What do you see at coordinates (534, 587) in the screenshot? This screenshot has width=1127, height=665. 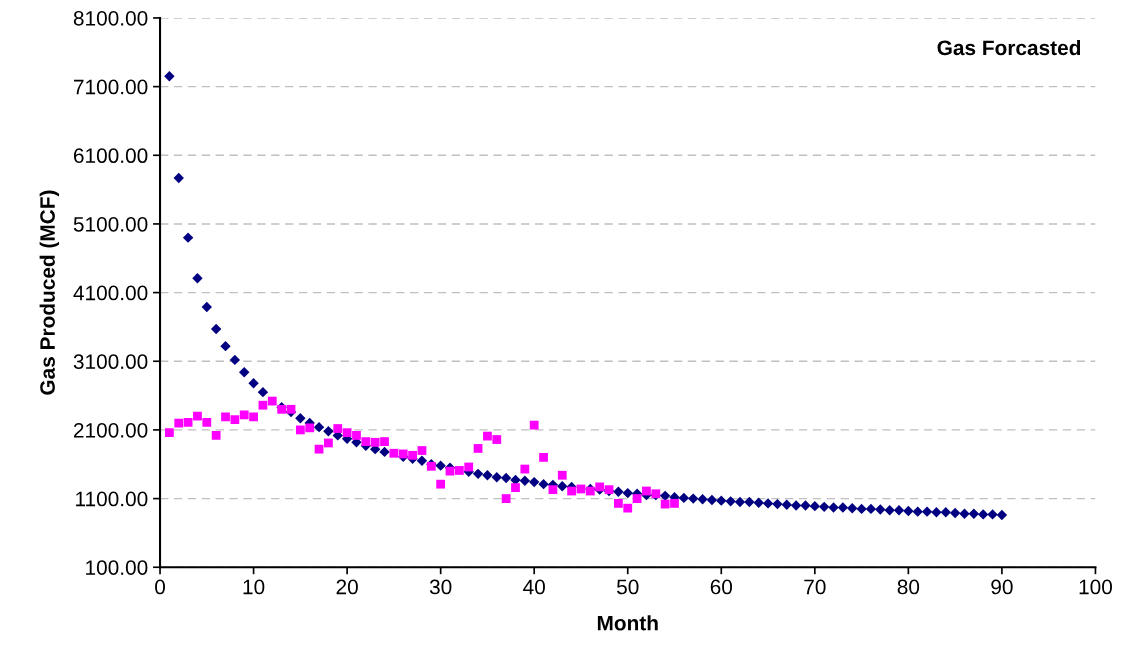 I see `x-tick-label: 40` at bounding box center [534, 587].